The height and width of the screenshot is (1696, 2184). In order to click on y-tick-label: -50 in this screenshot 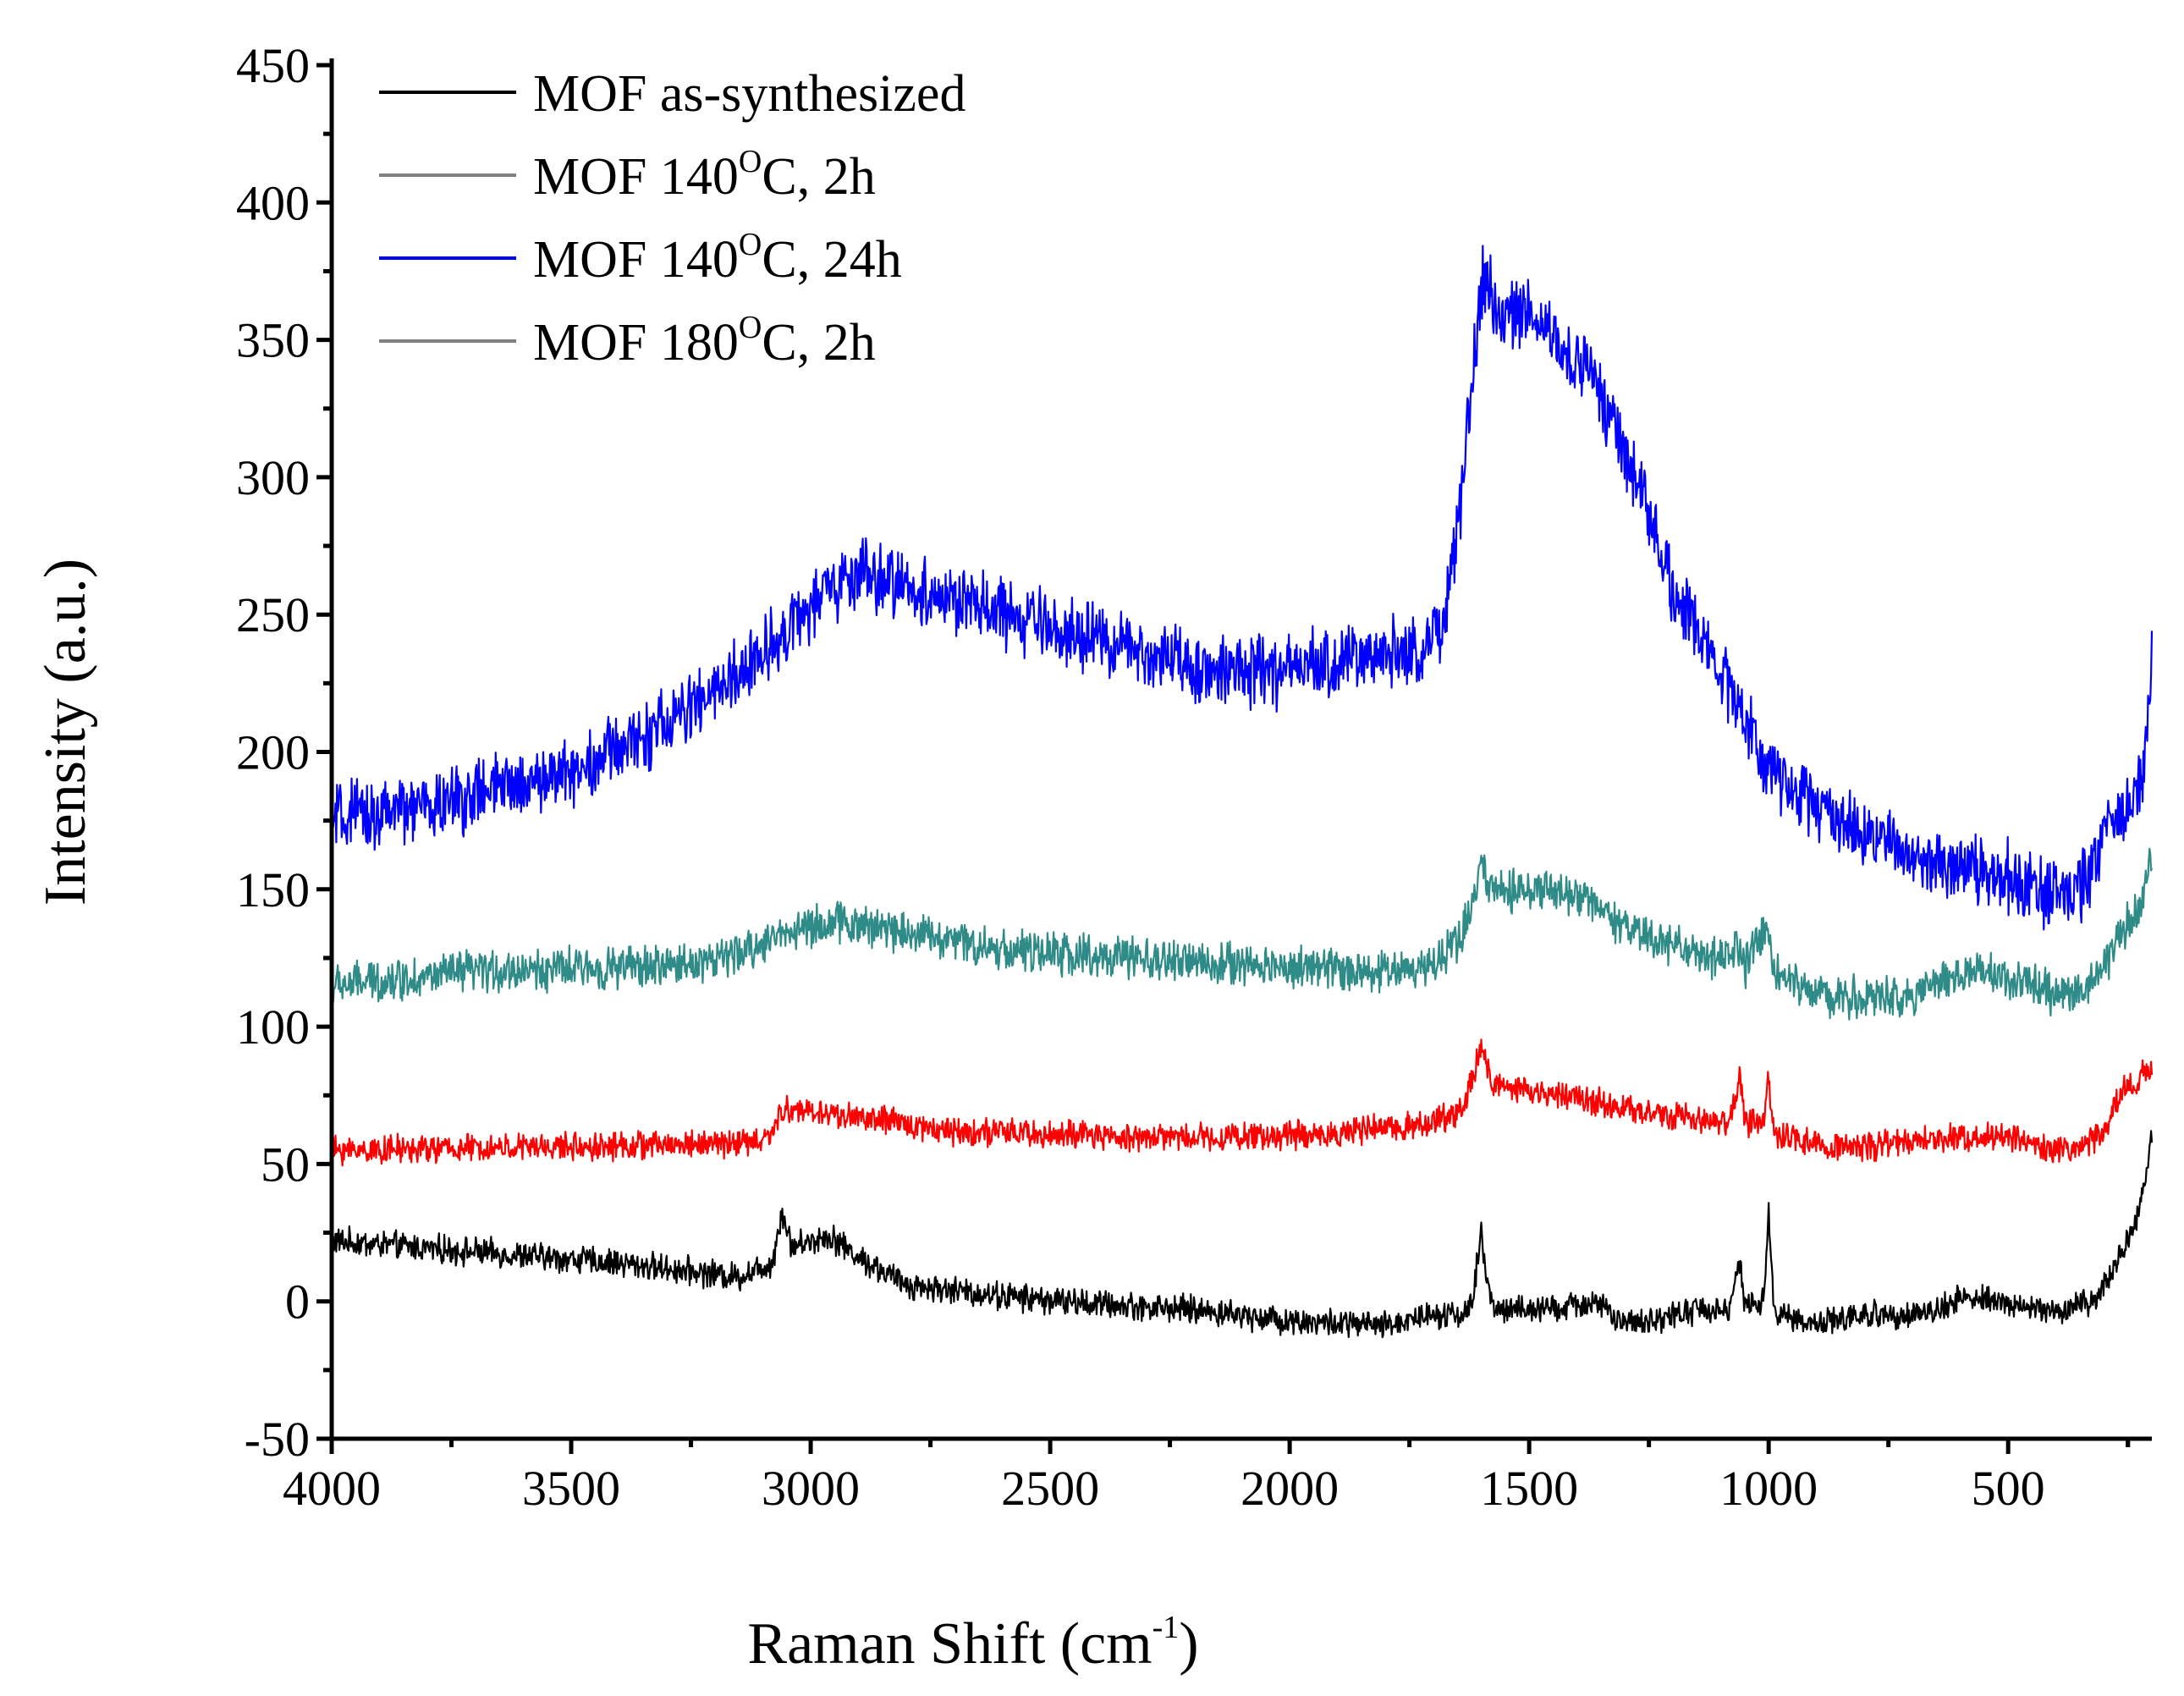, I will do `click(277, 1439)`.